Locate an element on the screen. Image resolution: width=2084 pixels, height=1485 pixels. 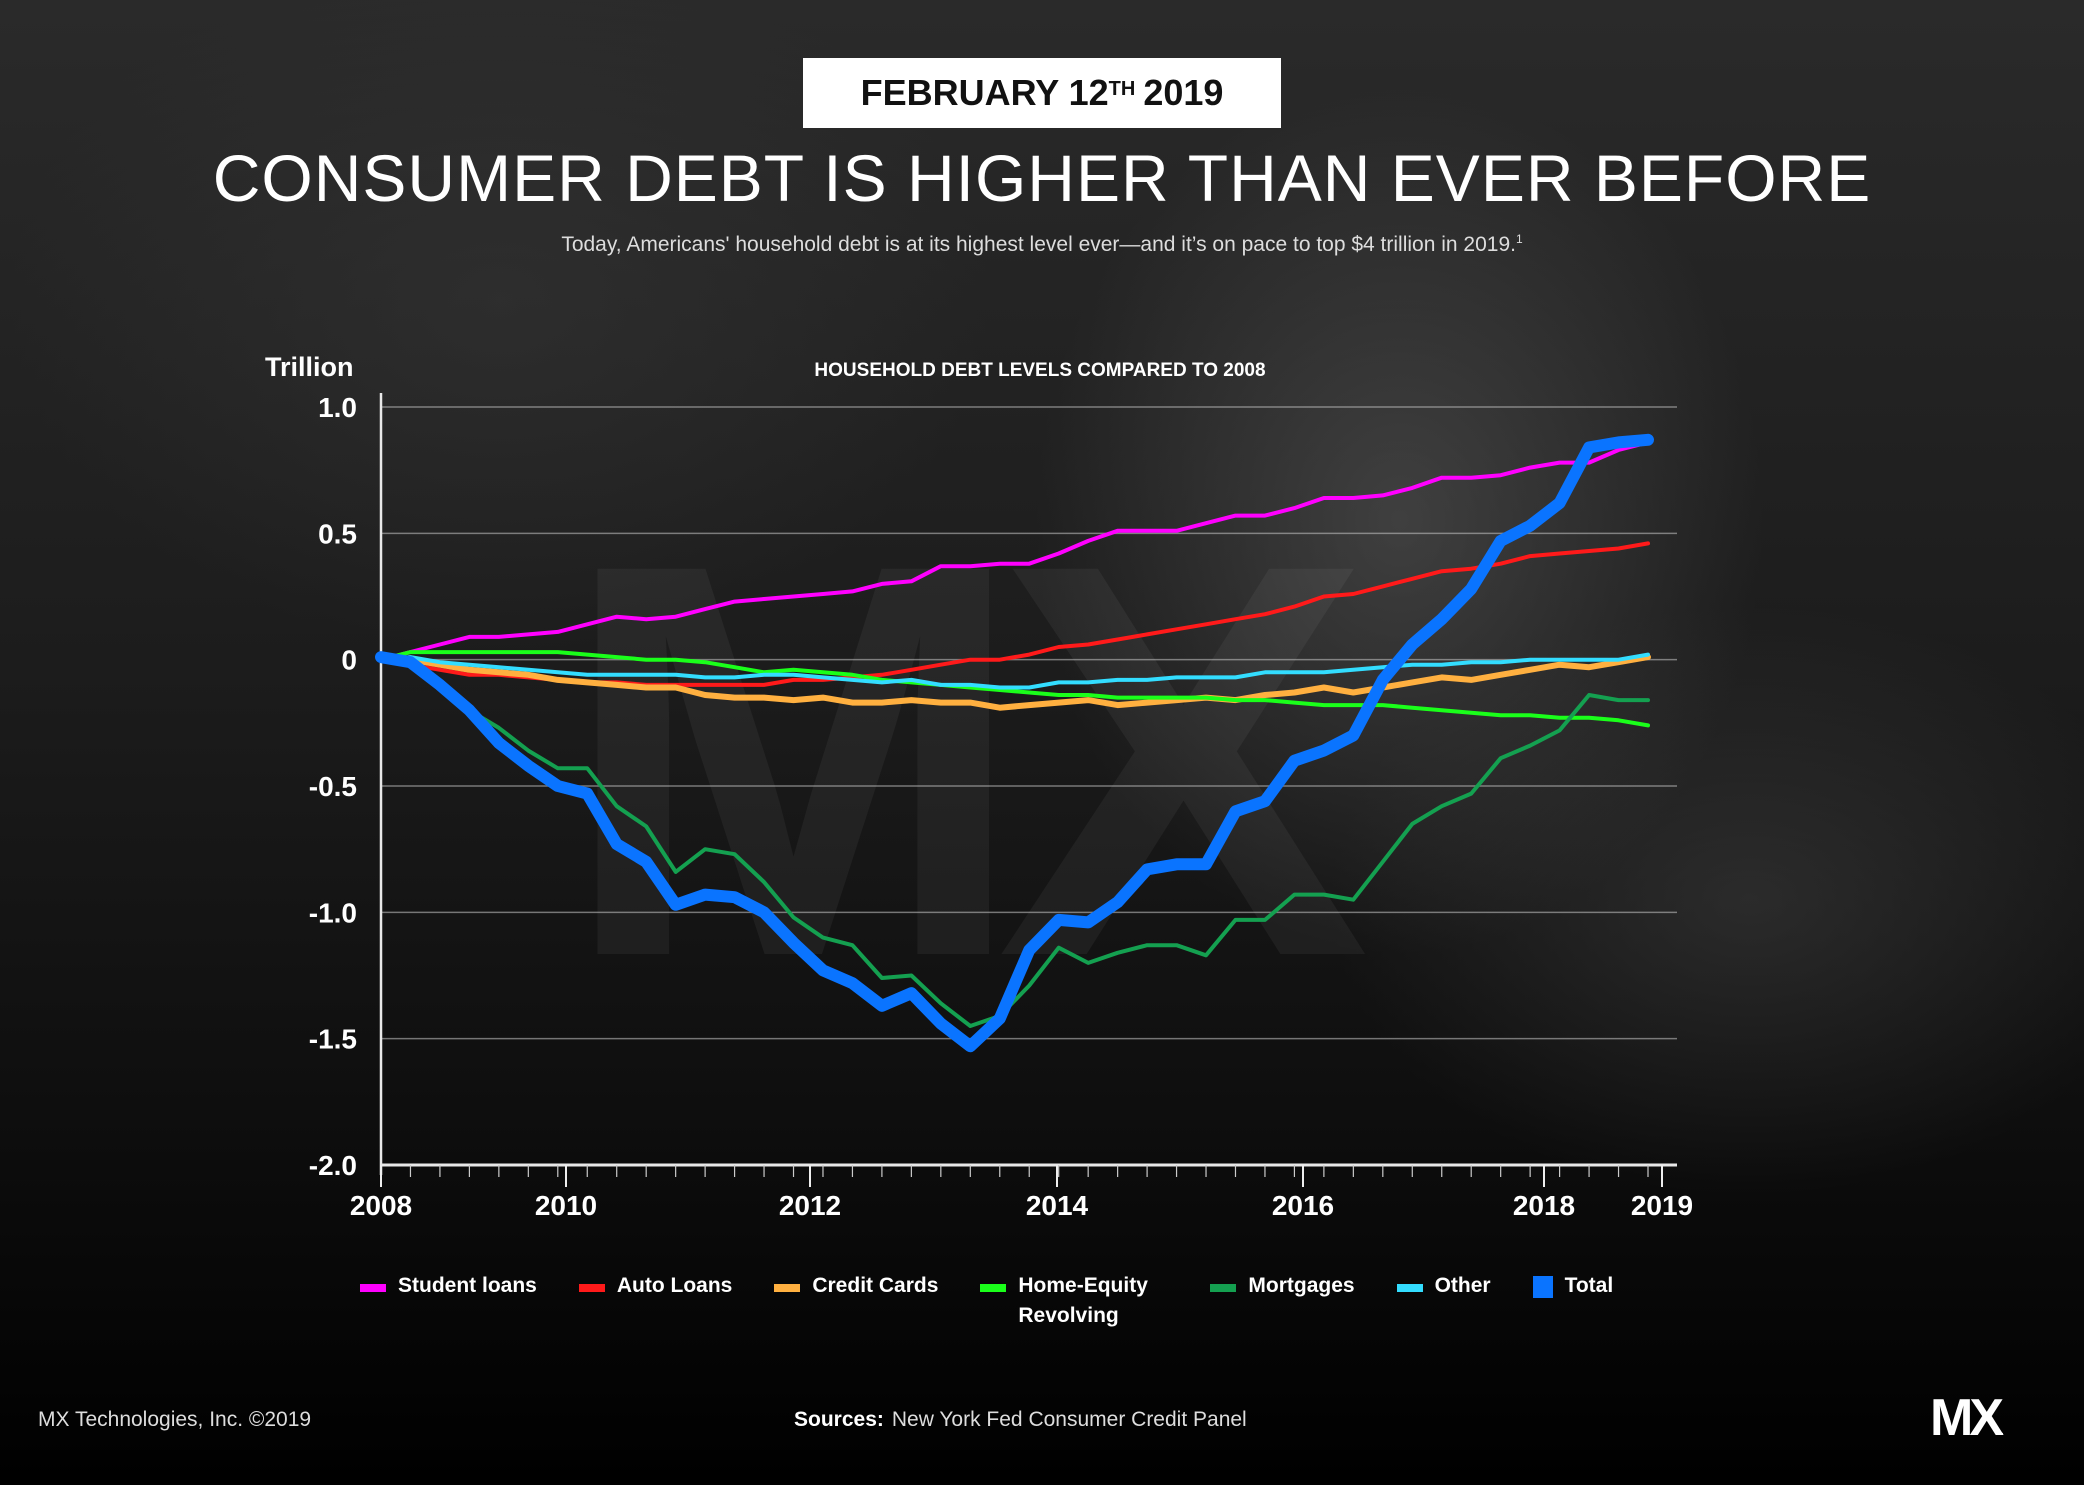
copyright-text: MX Technologies, Inc. ©2019 is located at coordinates (175, 1419).